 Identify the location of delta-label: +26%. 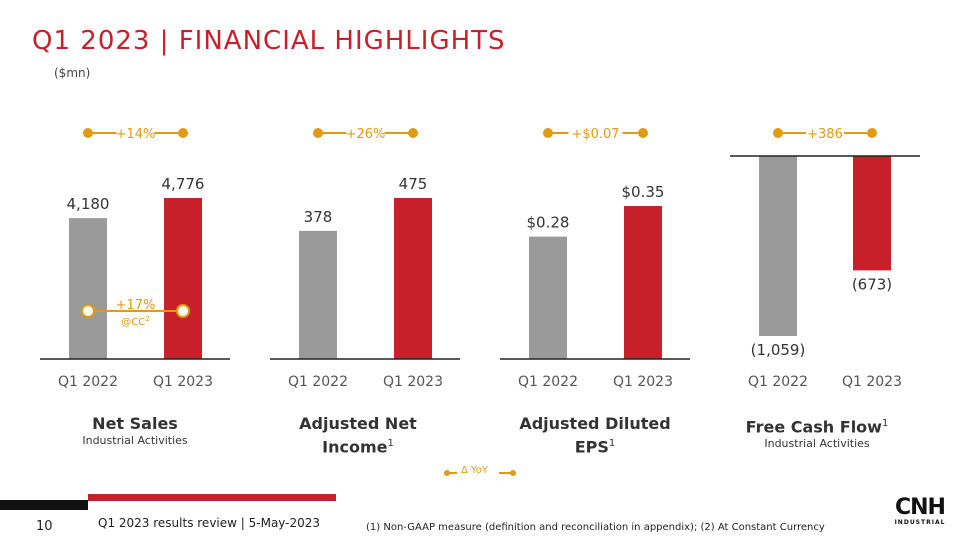
(366, 134).